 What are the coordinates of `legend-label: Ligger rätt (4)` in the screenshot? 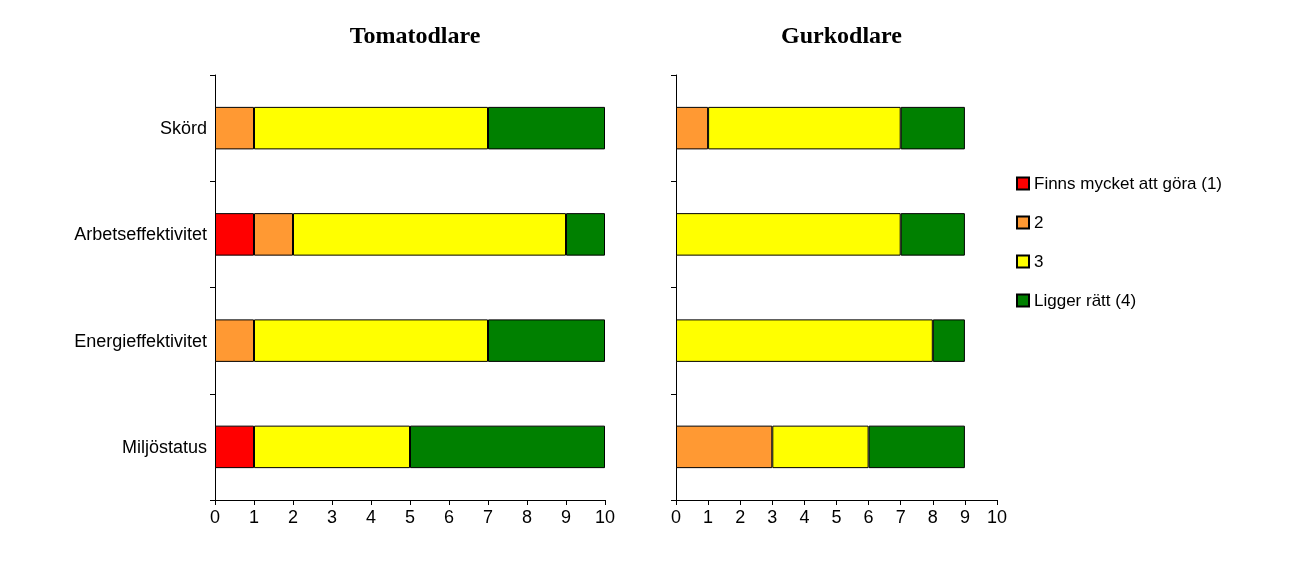 It's located at (1085, 300).